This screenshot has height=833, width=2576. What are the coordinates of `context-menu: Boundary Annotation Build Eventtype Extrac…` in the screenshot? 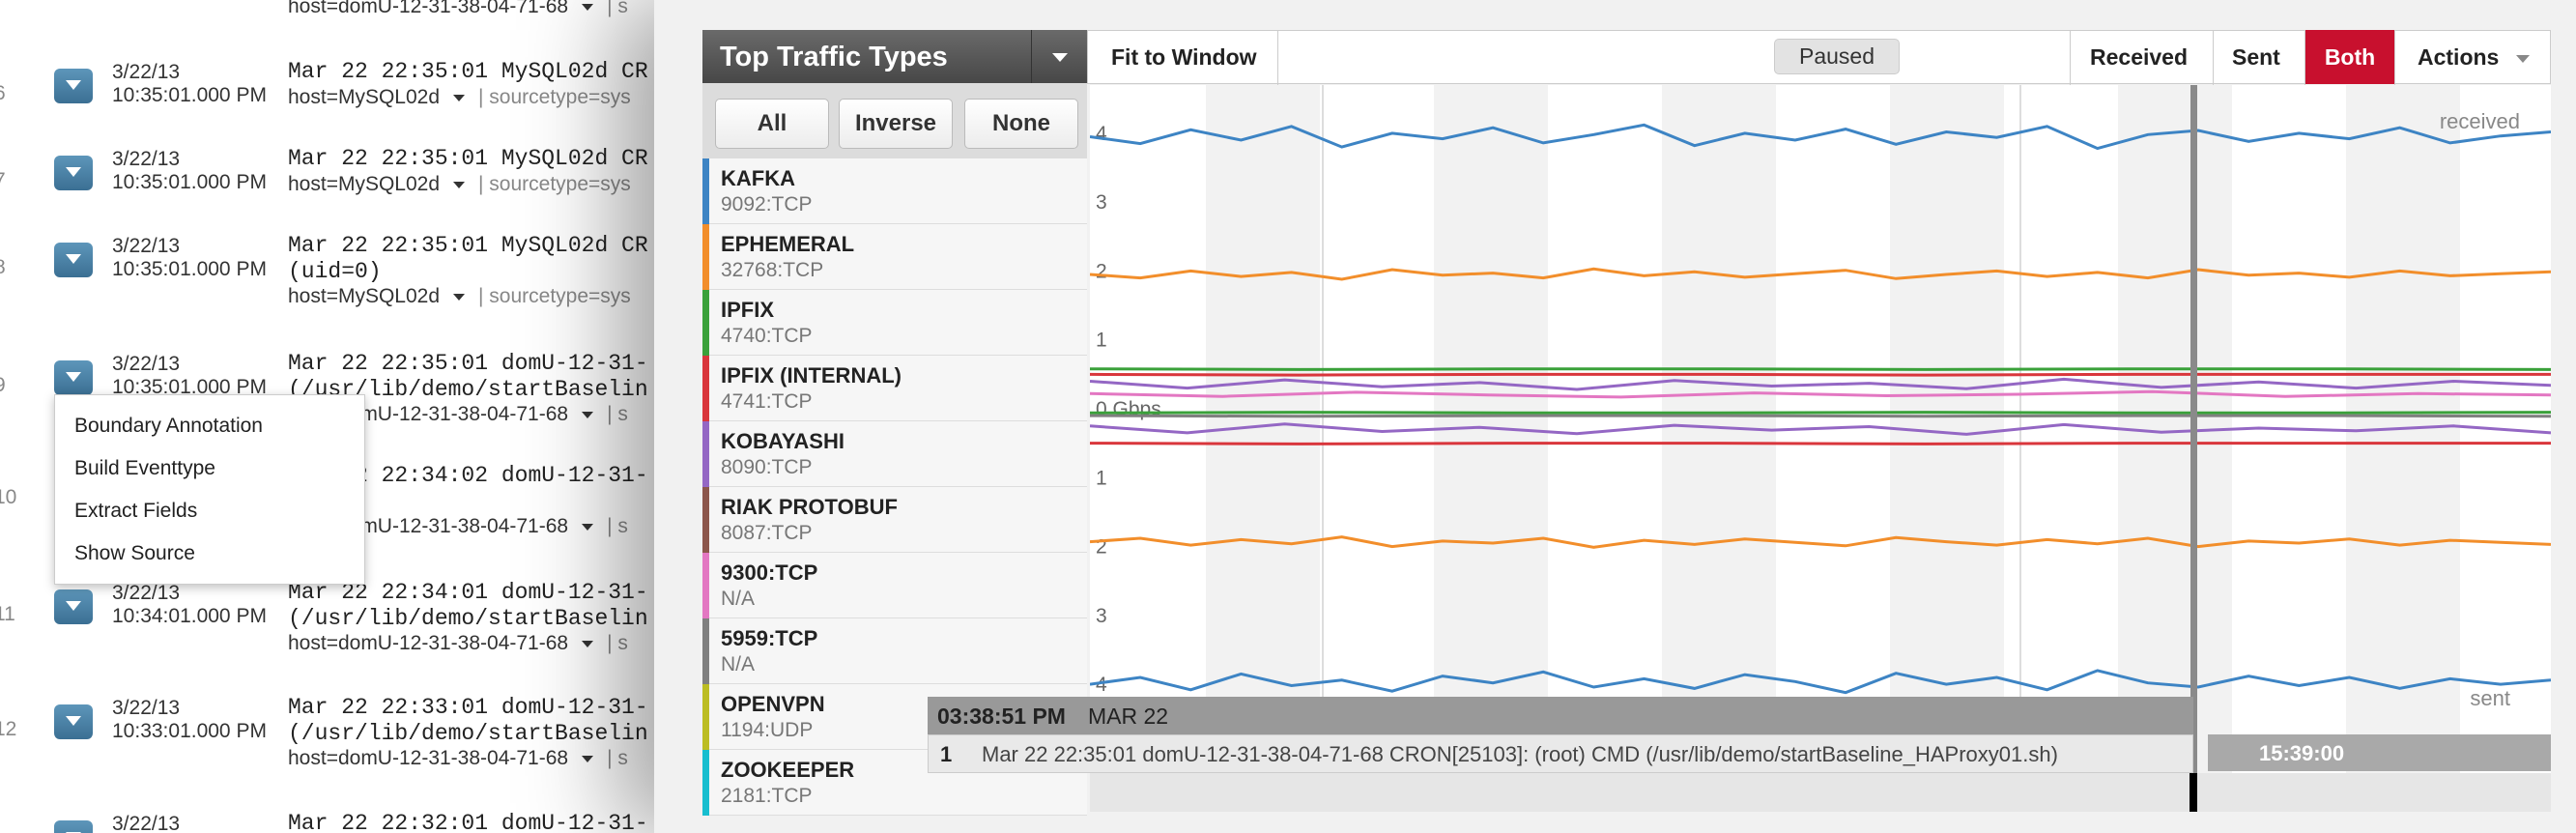 It's located at (210, 489).